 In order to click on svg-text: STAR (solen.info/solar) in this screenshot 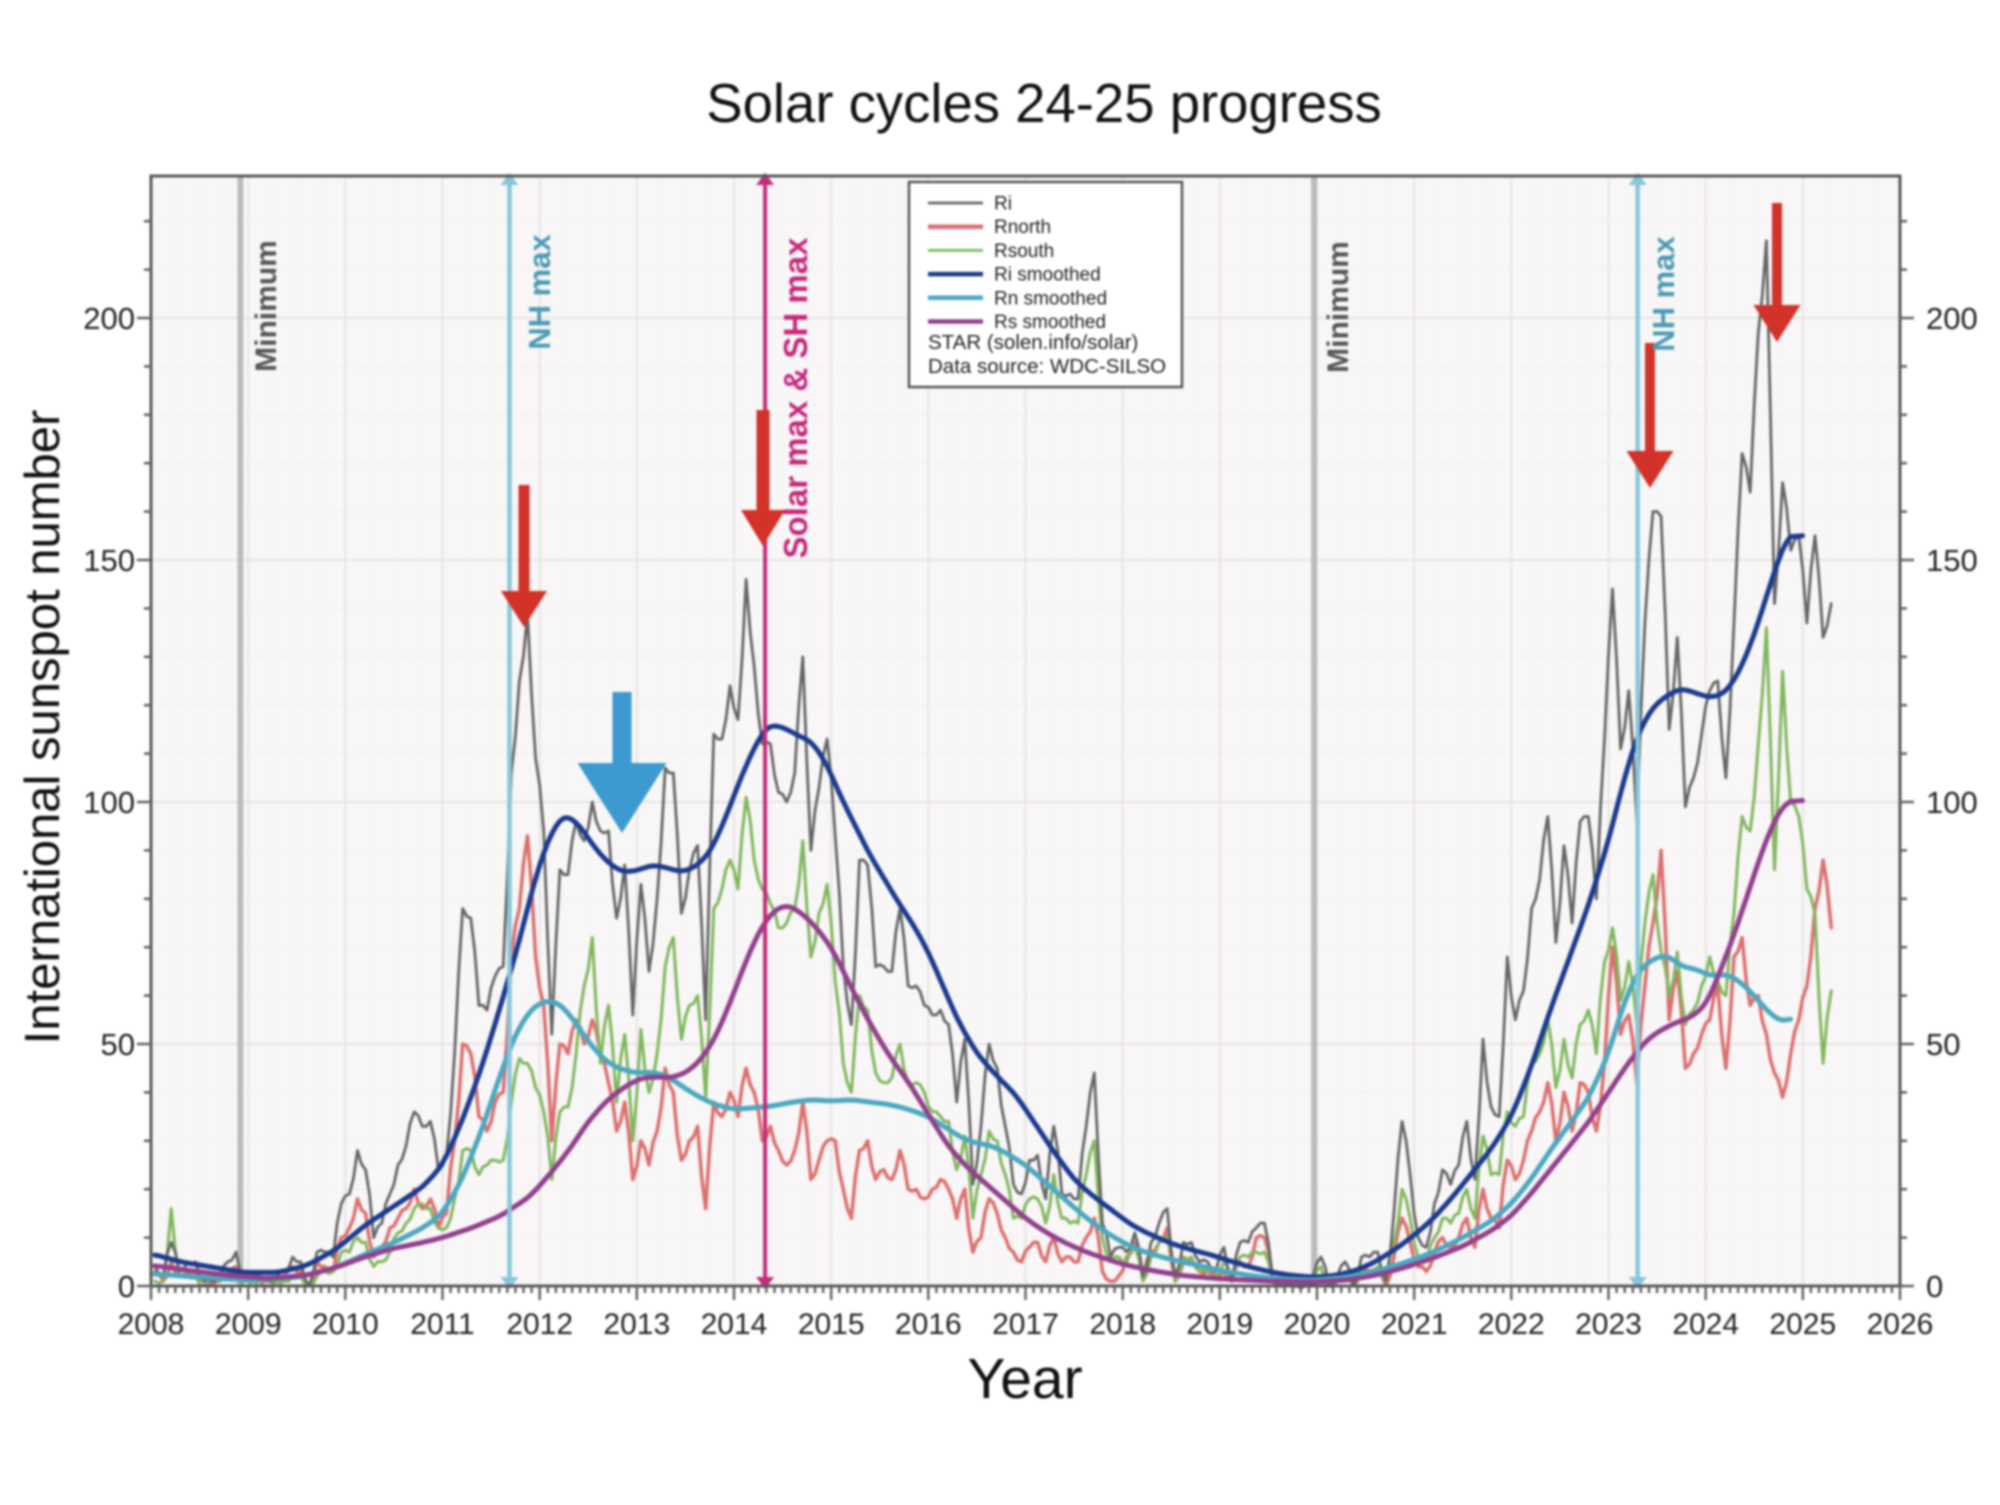, I will do `click(1033, 342)`.